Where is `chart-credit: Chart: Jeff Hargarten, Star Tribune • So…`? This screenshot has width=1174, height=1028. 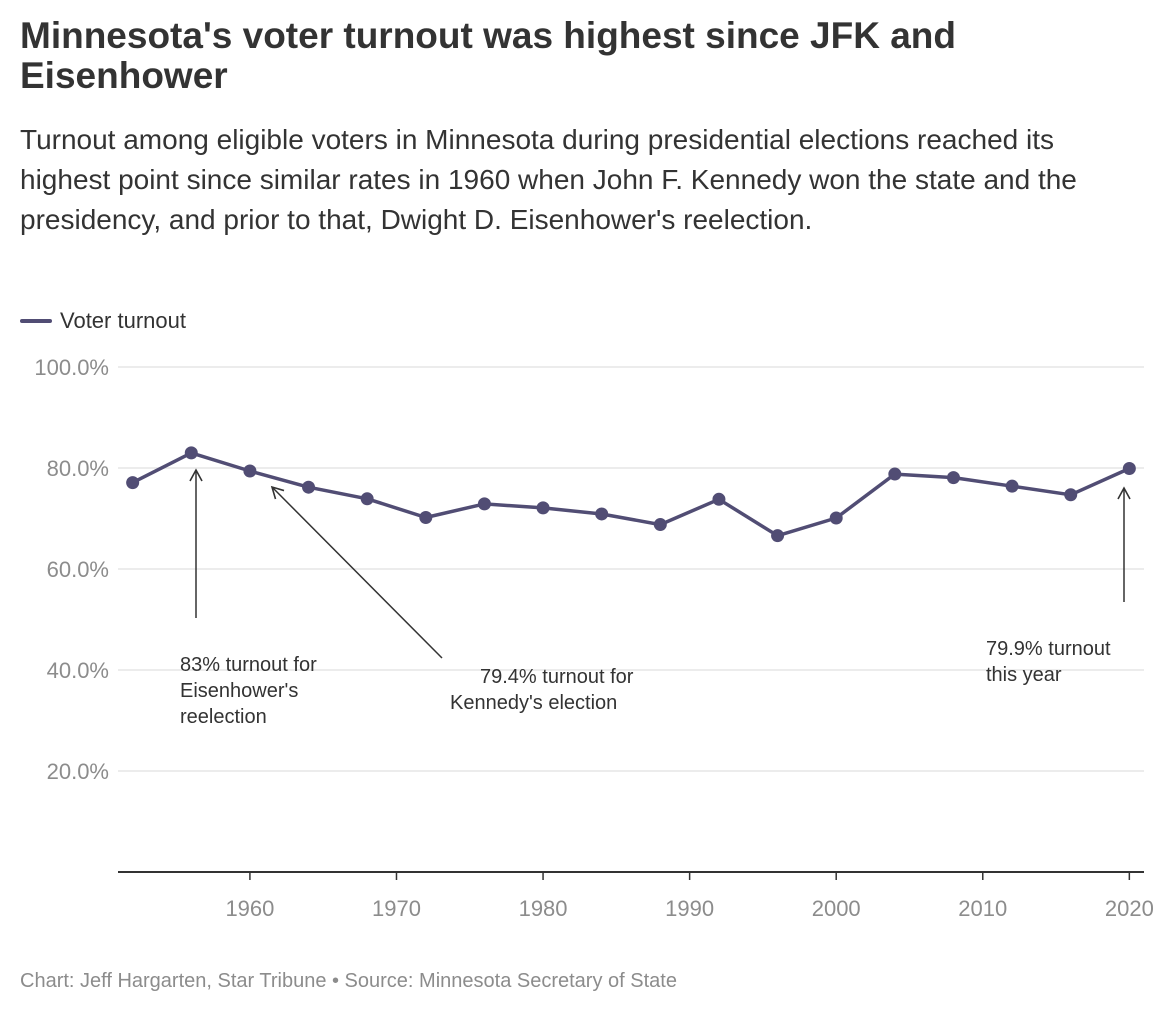 chart-credit: Chart: Jeff Hargarten, Star Tribune • So… is located at coordinates (348, 981).